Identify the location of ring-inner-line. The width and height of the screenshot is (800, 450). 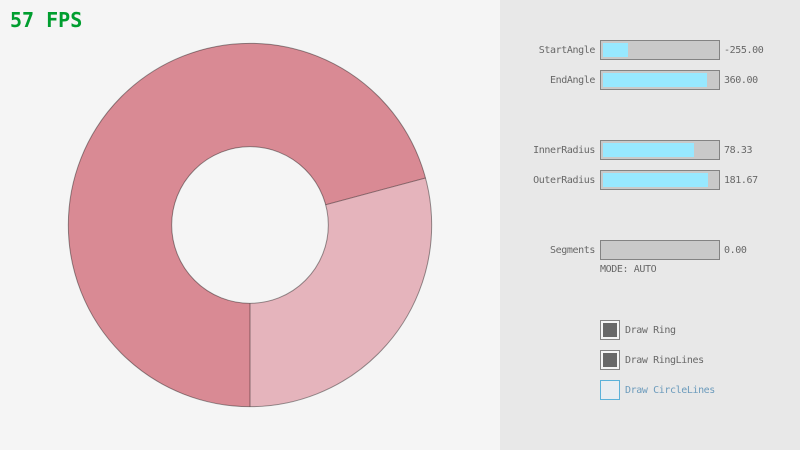
(250, 225).